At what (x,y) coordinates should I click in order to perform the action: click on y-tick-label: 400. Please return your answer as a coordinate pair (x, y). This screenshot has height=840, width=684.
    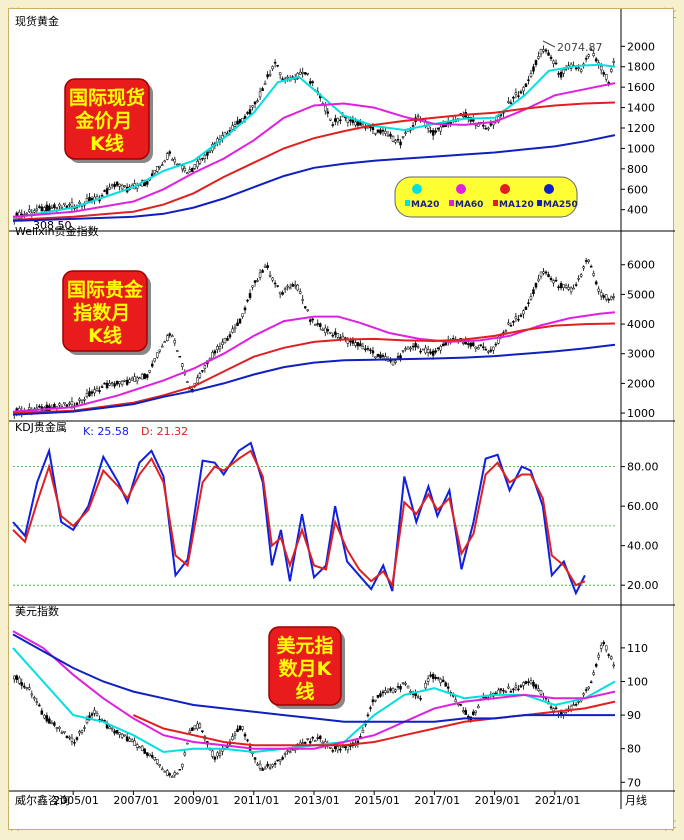
    Looking at the image, I should click on (637, 210).